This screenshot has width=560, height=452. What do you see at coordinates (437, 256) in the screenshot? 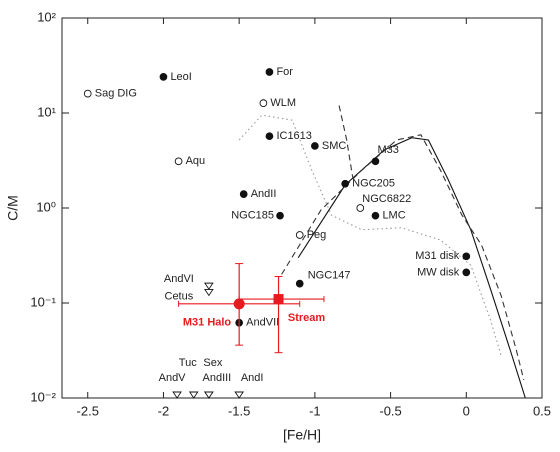
I see `point-label: M31 disk` at bounding box center [437, 256].